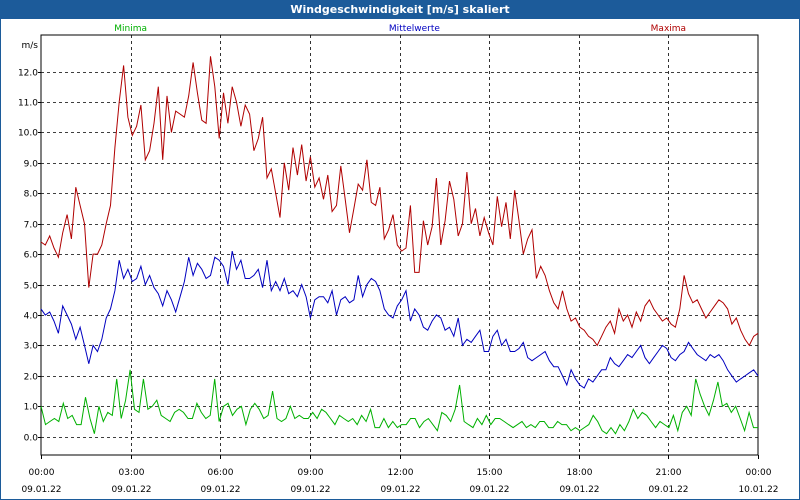 The image size is (800, 500). What do you see at coordinates (31, 439) in the screenshot?
I see `y-tick-label: 0.0` at bounding box center [31, 439].